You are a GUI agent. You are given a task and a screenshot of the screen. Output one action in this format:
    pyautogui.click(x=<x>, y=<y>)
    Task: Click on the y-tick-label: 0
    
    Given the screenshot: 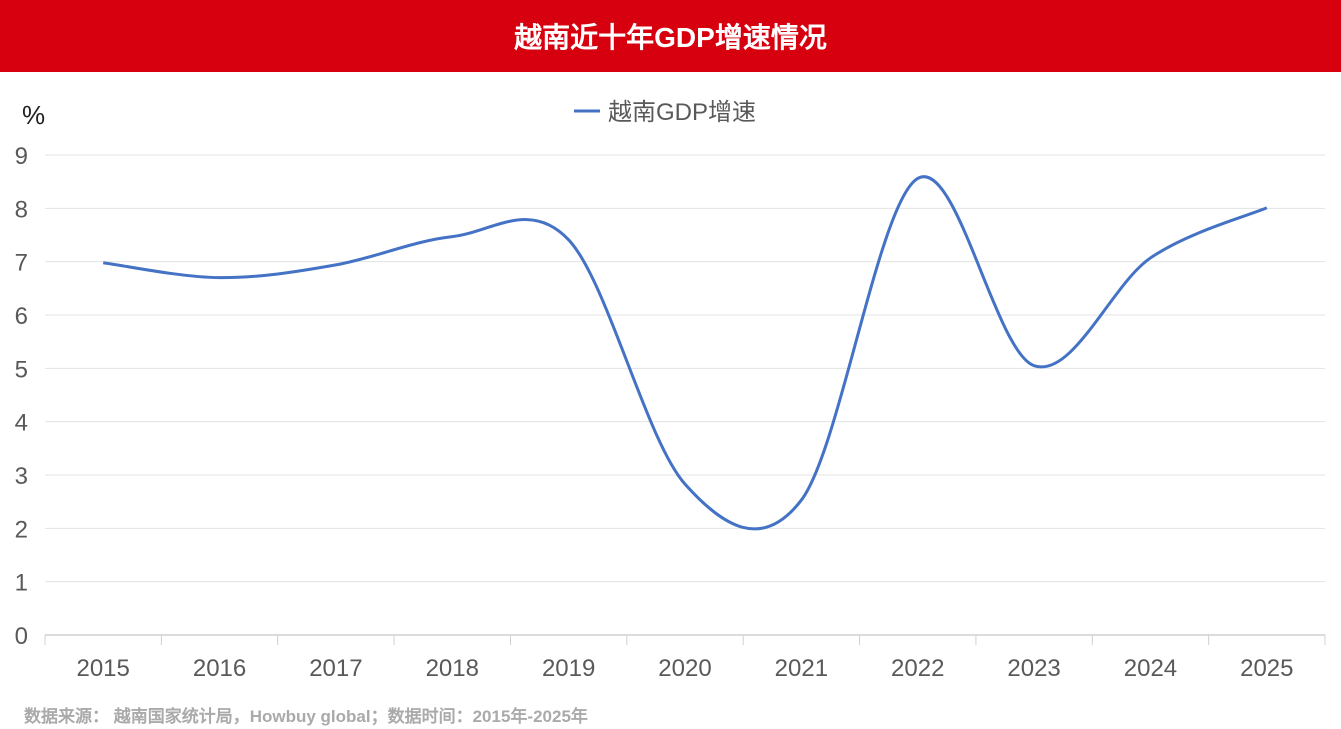 What is the action you would take?
    pyautogui.click(x=21, y=636)
    